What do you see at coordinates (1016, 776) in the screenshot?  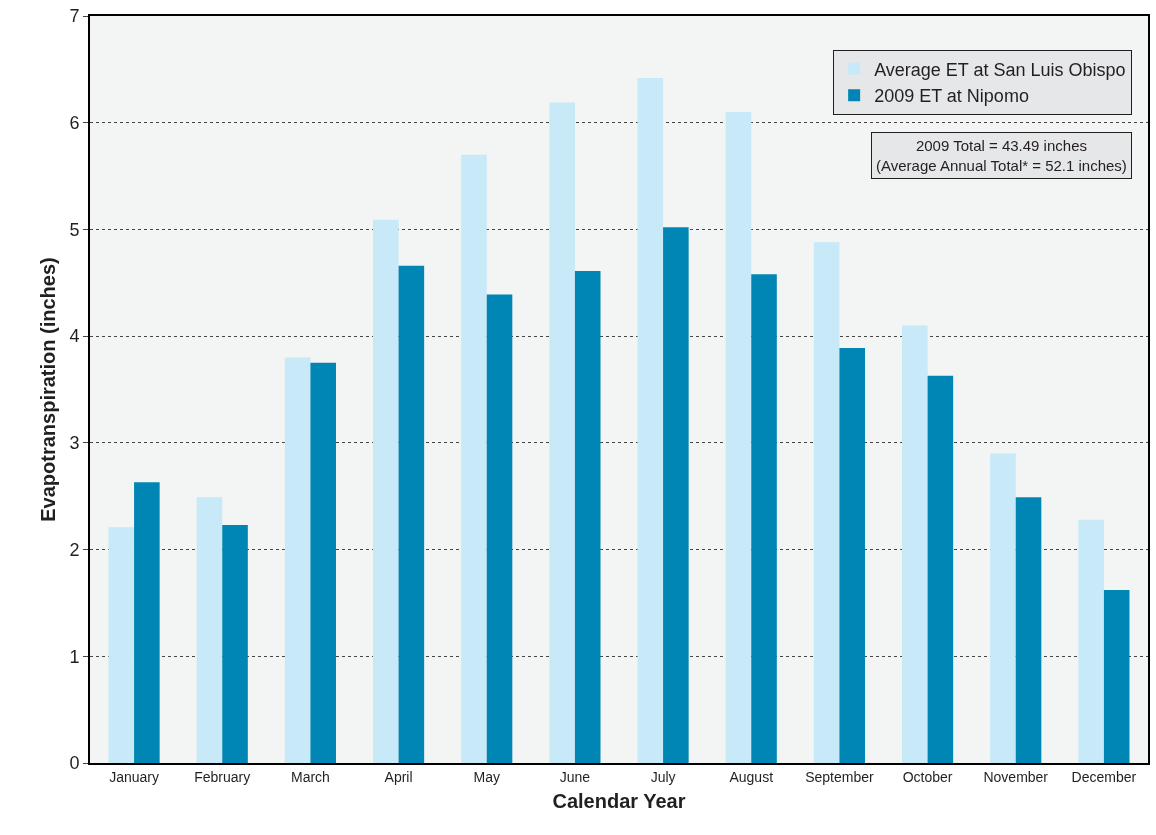 I see `x-tick-label: November` at bounding box center [1016, 776].